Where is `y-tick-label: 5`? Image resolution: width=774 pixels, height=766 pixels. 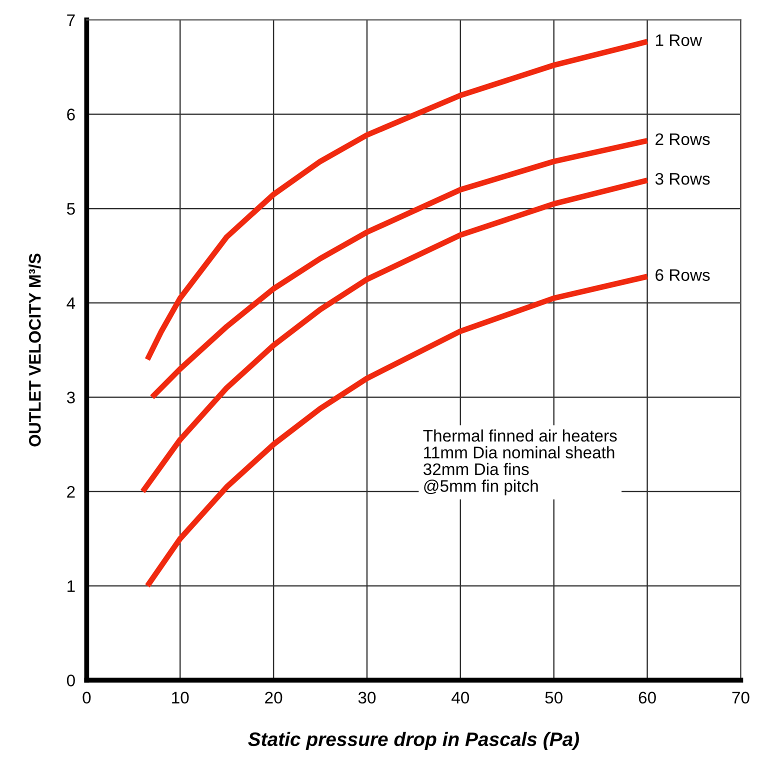 y-tick-label: 5 is located at coordinates (70, 209).